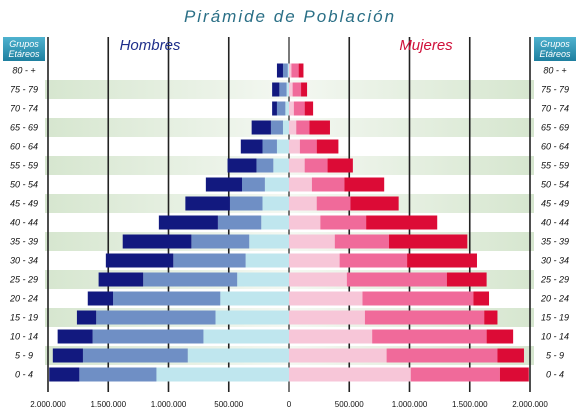 Image resolution: width=581 pixels, height=413 pixels. Describe the element at coordinates (24, 54) in the screenshot. I see `age-group-header-left-line2: Etáreos` at that location.